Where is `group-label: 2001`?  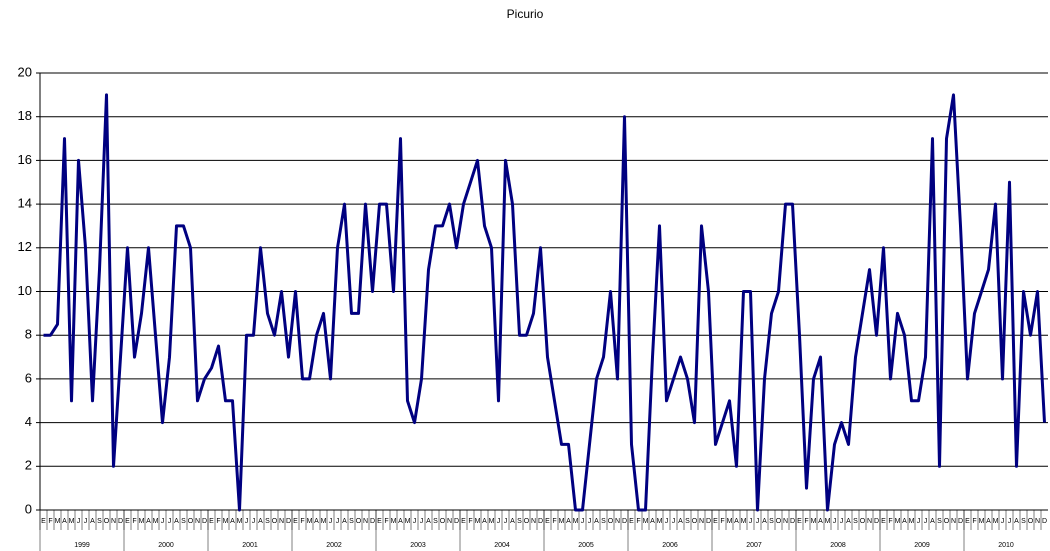 group-label: 2001 is located at coordinates (250, 545).